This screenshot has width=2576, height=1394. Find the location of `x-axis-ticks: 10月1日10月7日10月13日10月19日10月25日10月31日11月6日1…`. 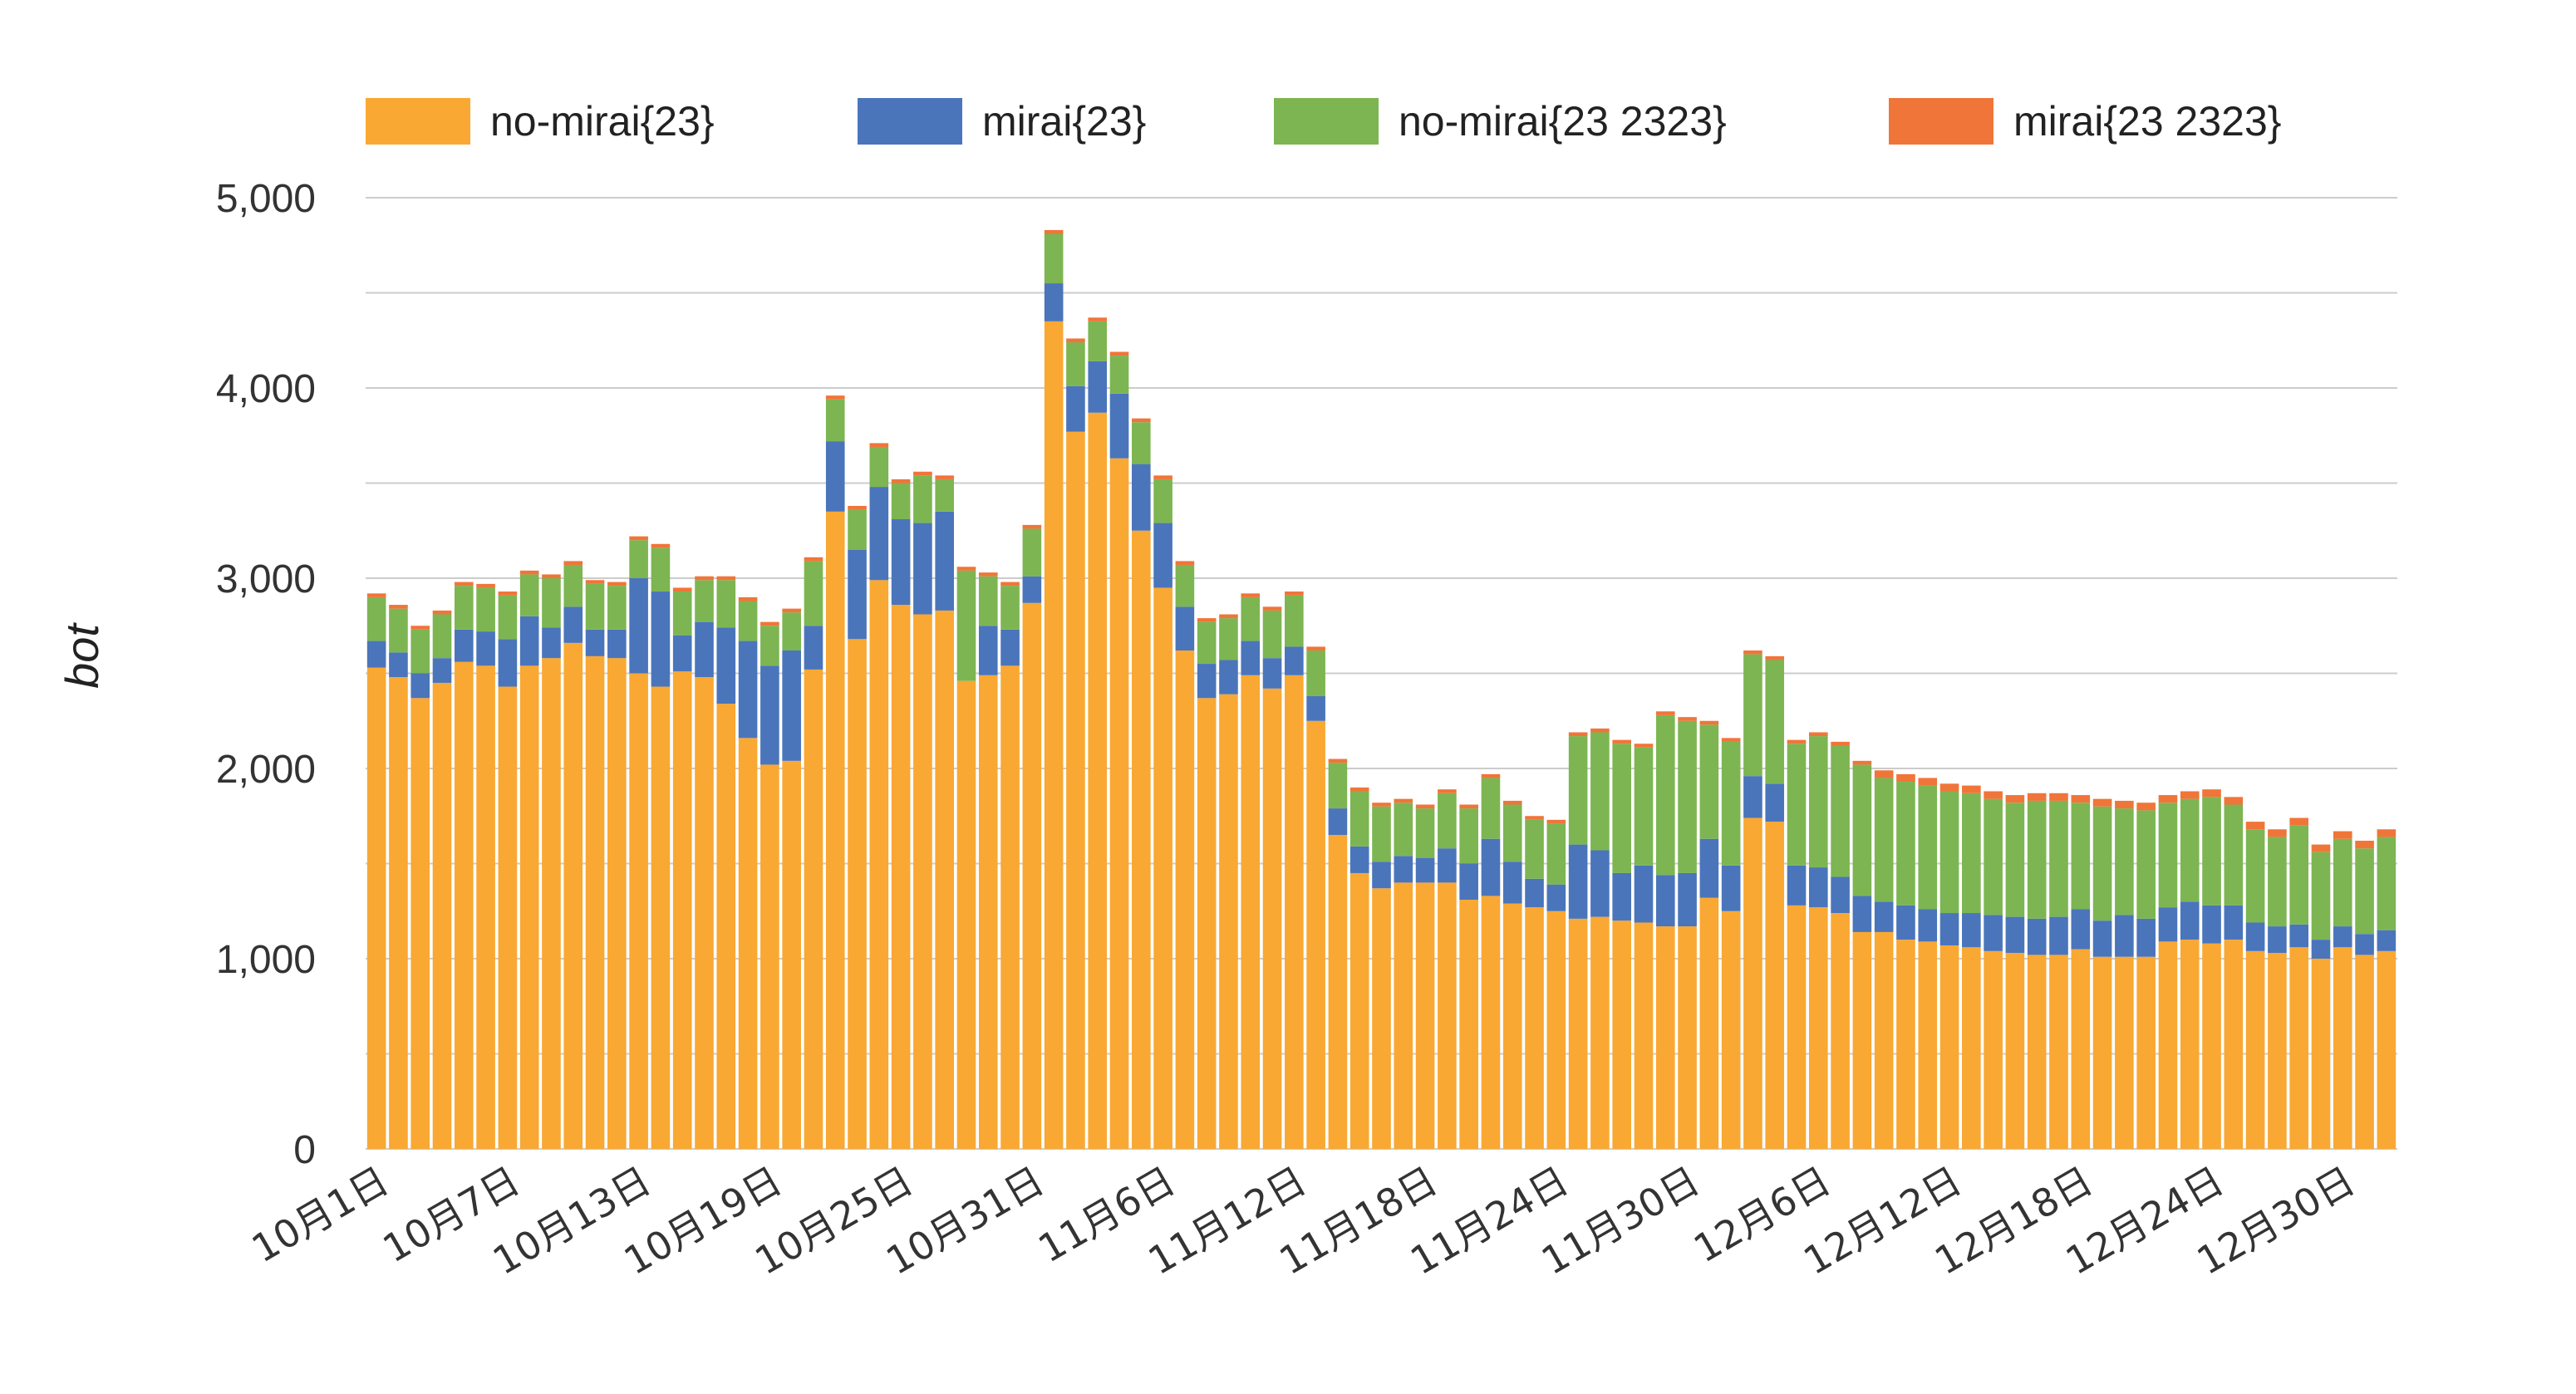

x-axis-ticks: 10月1日10月7日10月13日10月19日10月25日10月31日11月6日1… is located at coordinates (1303, 1221).